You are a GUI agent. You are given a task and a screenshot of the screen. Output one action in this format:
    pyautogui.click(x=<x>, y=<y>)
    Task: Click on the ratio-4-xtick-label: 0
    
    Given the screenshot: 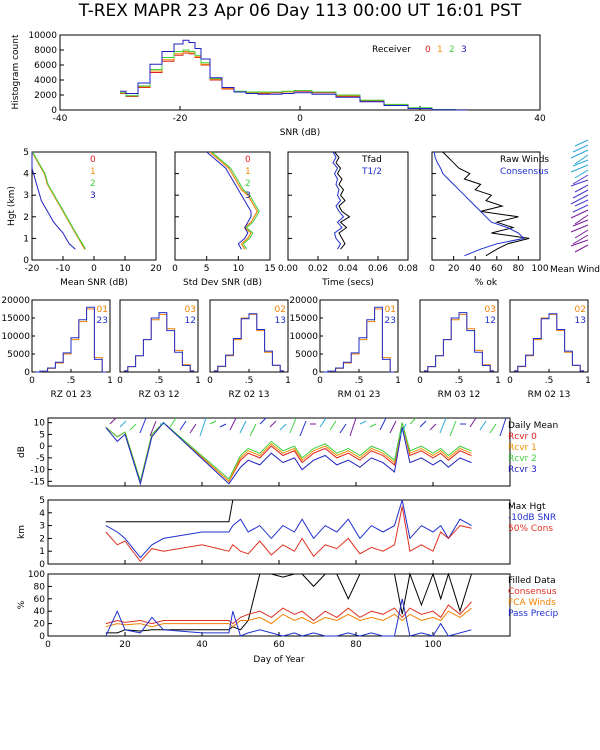 What is the action you would take?
    pyautogui.click(x=420, y=381)
    